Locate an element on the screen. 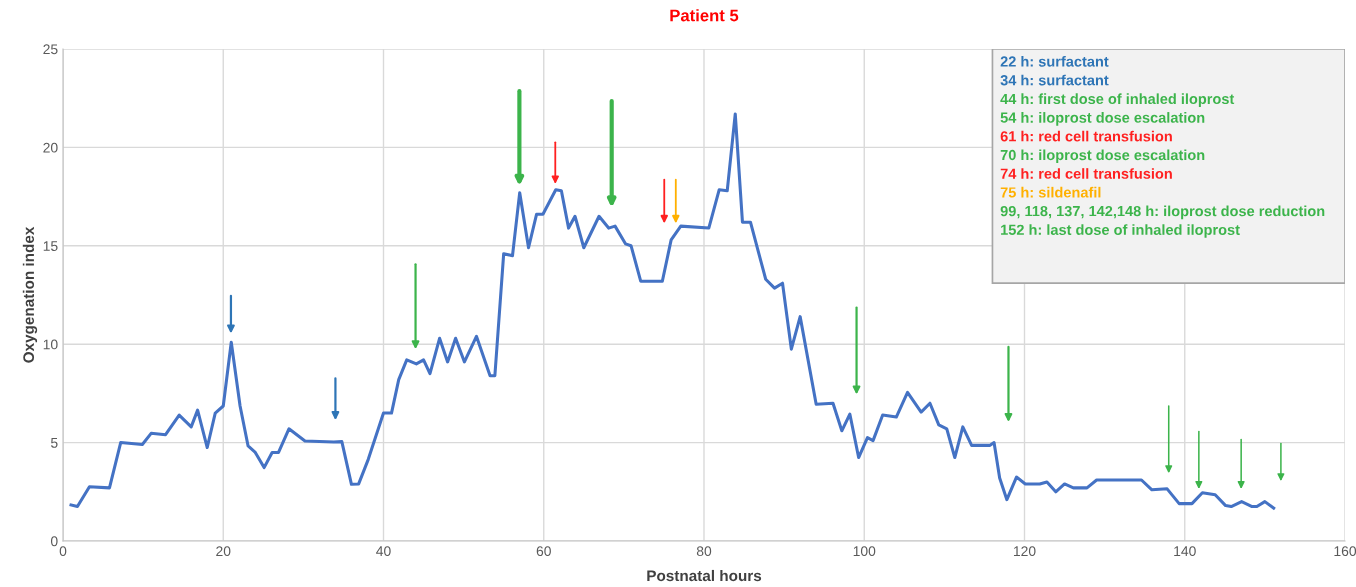 The height and width of the screenshot is (587, 1356). y-tick-label: 15 is located at coordinates (50, 246).